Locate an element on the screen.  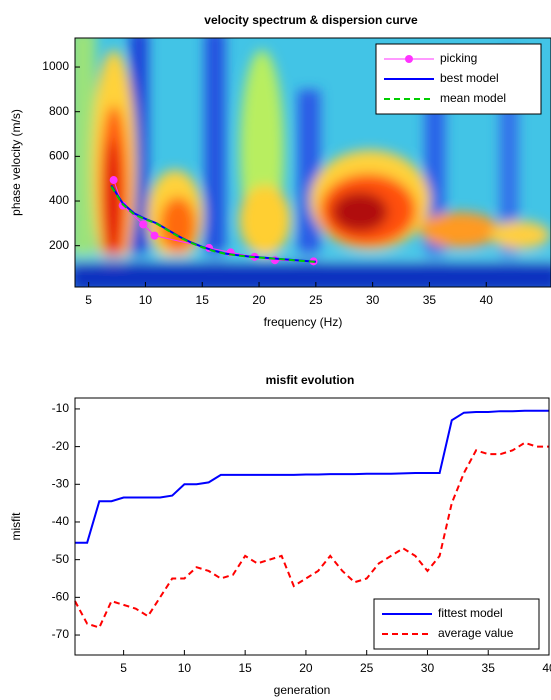
chart-title: misfit evolution is located at coordinates (310, 380).